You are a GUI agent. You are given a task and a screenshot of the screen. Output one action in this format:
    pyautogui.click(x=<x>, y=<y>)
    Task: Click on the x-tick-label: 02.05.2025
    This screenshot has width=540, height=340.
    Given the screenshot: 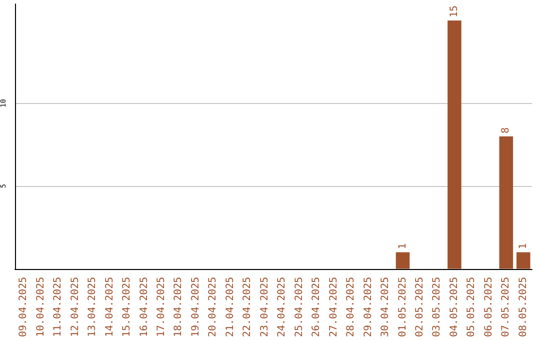 What is the action you would take?
    pyautogui.click(x=420, y=307)
    